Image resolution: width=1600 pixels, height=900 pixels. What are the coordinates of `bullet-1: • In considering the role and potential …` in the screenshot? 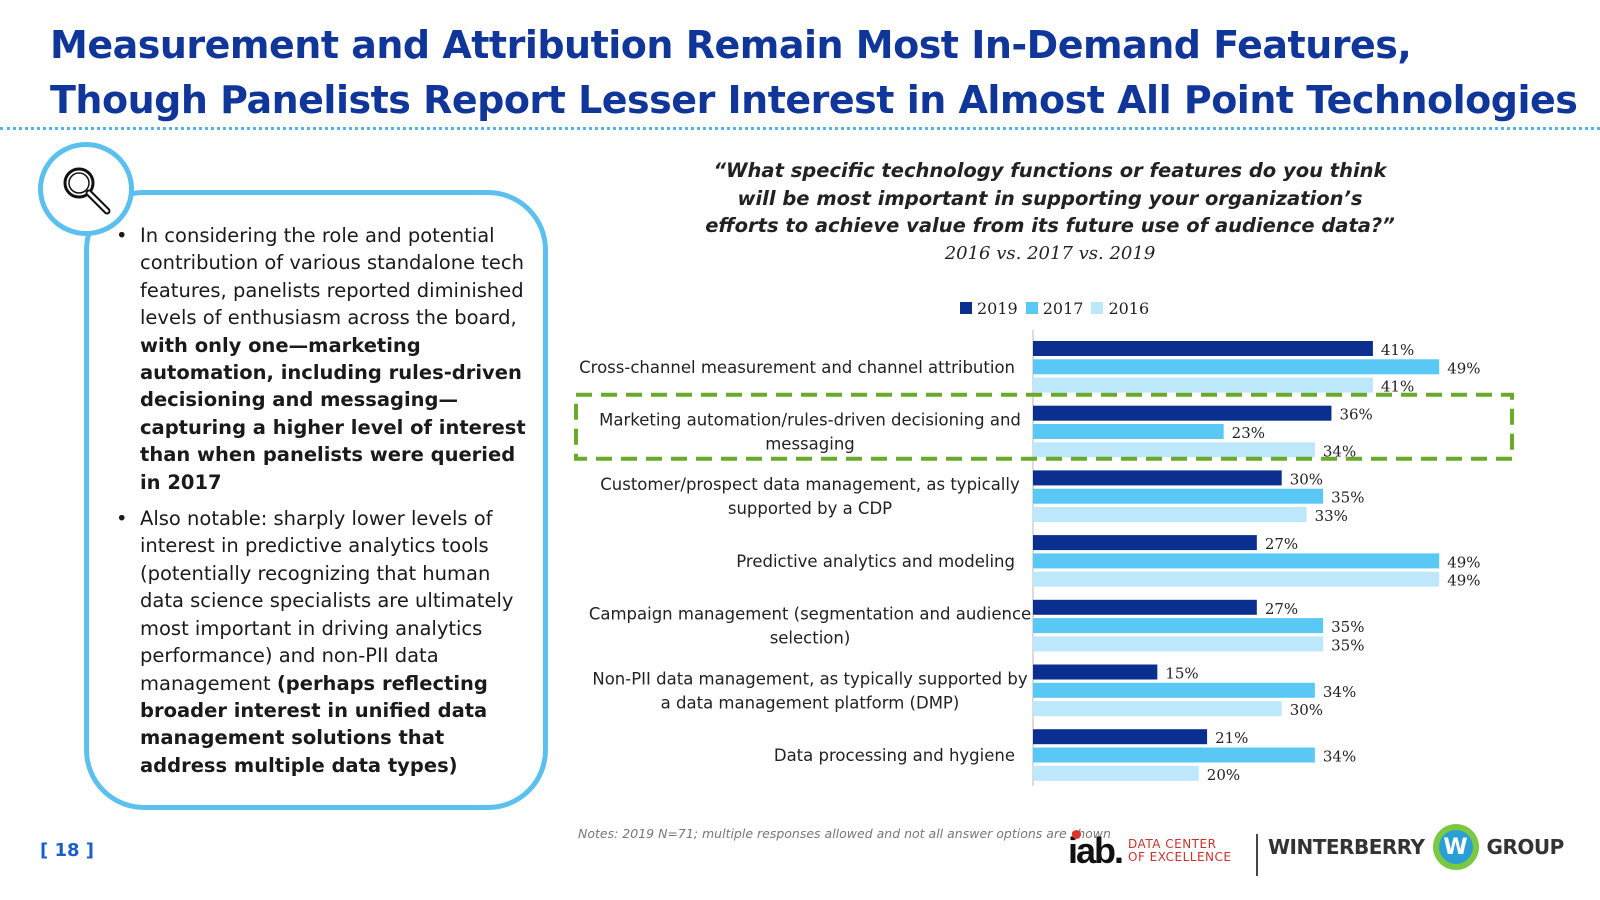 It's located at (321, 359).